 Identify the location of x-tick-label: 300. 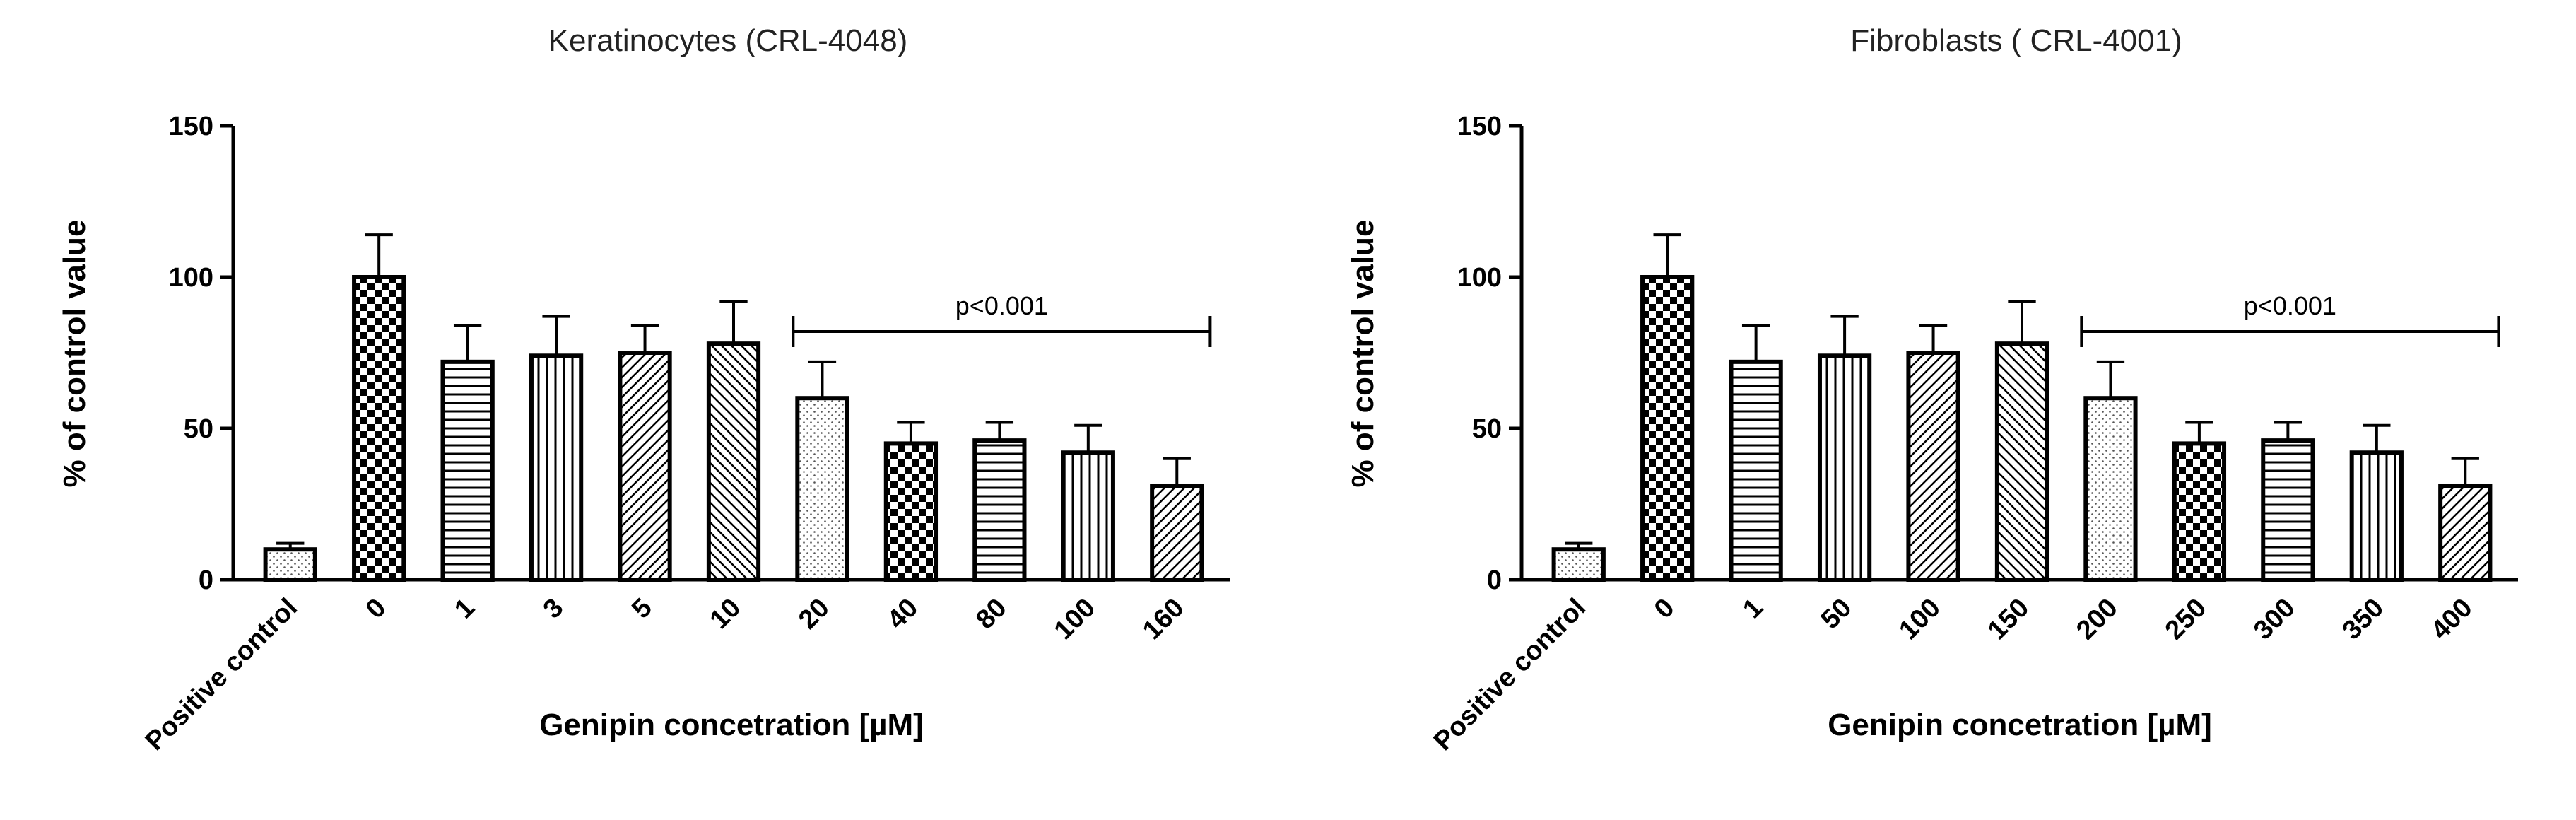
(2274, 619).